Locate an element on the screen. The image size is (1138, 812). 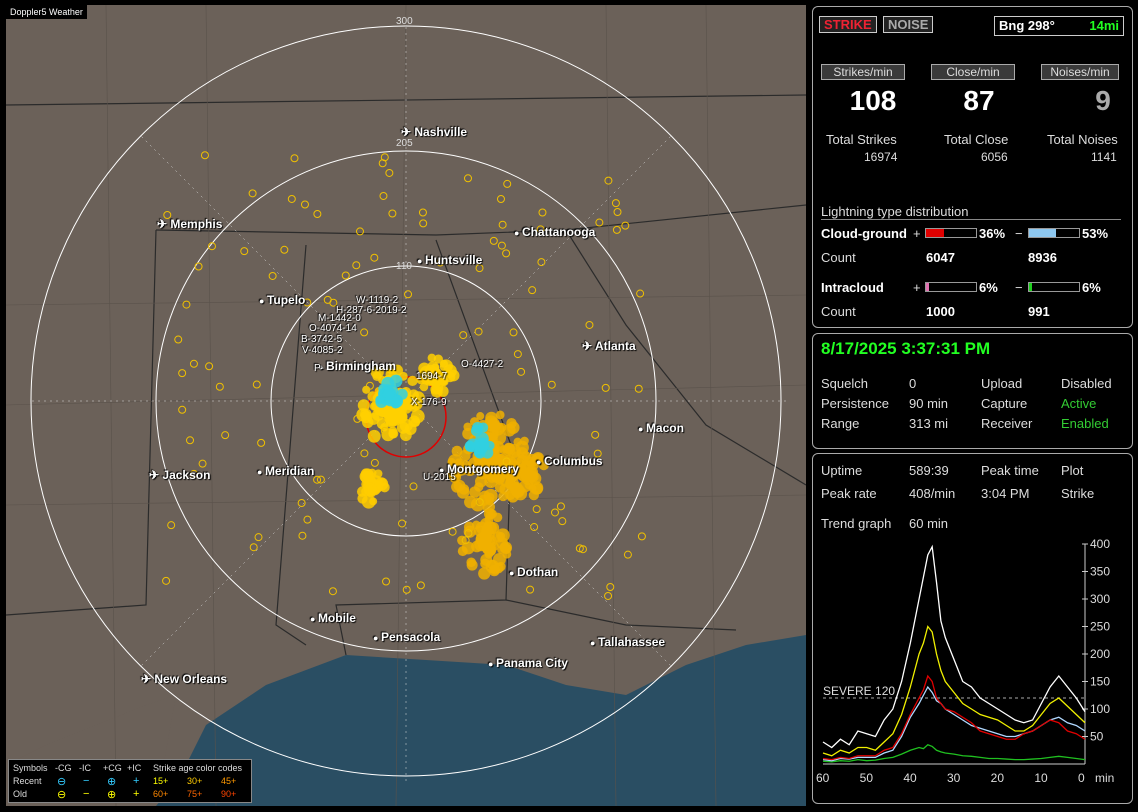
cg-negative-bar is located at coordinates (1054, 233).